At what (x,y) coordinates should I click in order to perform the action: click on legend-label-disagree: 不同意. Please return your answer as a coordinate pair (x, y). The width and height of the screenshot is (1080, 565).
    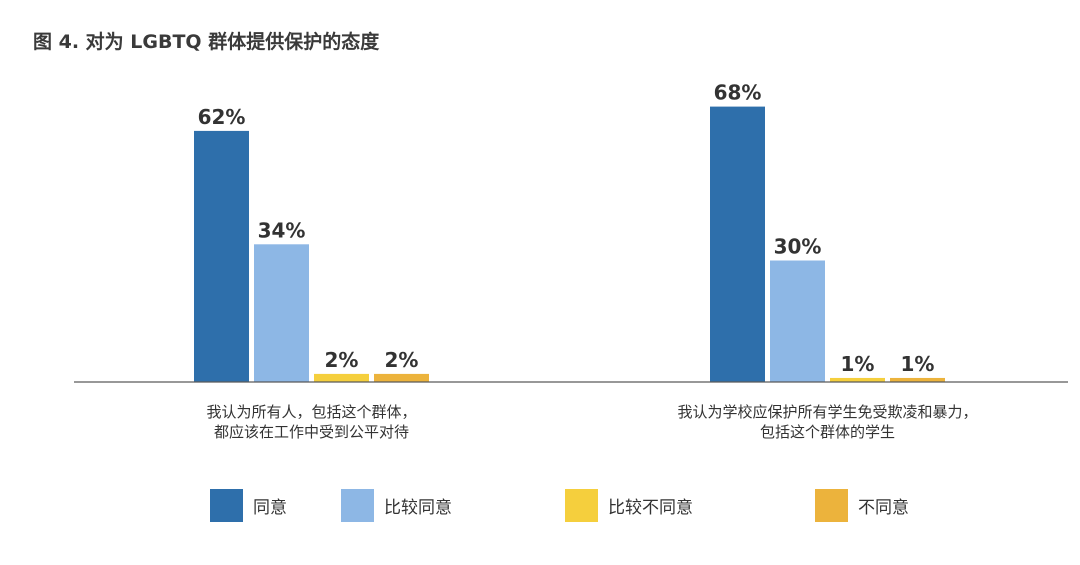
    Looking at the image, I should click on (883, 507).